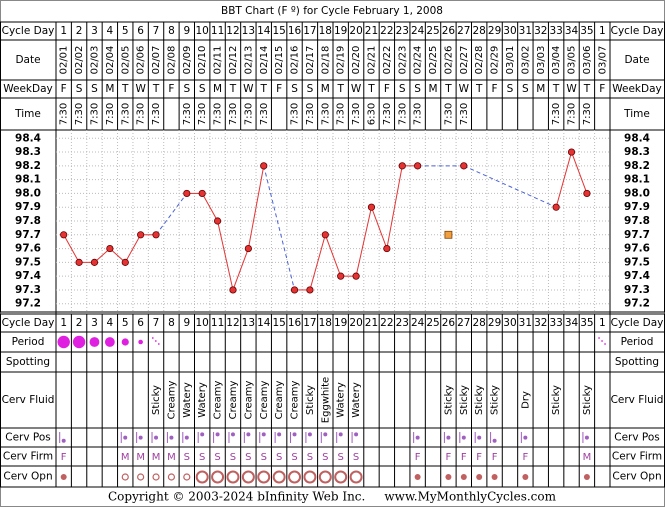  What do you see at coordinates (232, 323) in the screenshot?
I see `cycle-day: 12` at bounding box center [232, 323].